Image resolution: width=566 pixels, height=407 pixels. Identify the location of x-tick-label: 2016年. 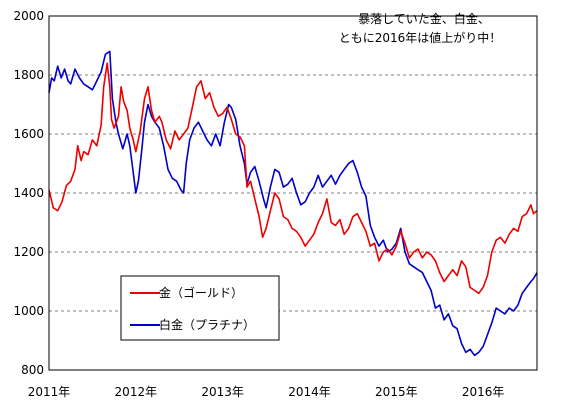
(483, 392).